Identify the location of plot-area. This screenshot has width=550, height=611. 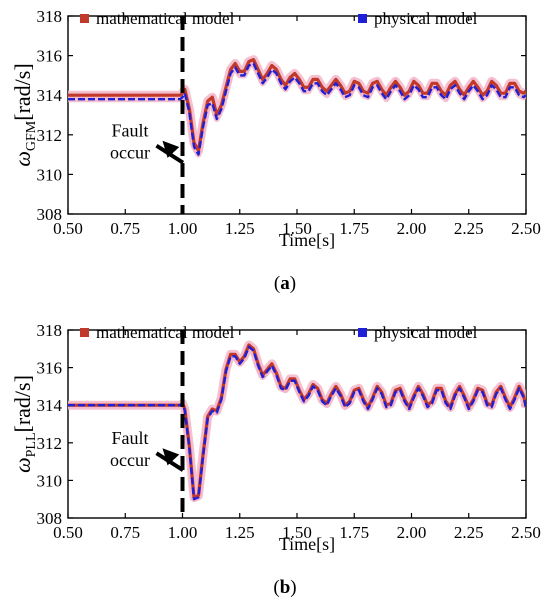
(297, 106).